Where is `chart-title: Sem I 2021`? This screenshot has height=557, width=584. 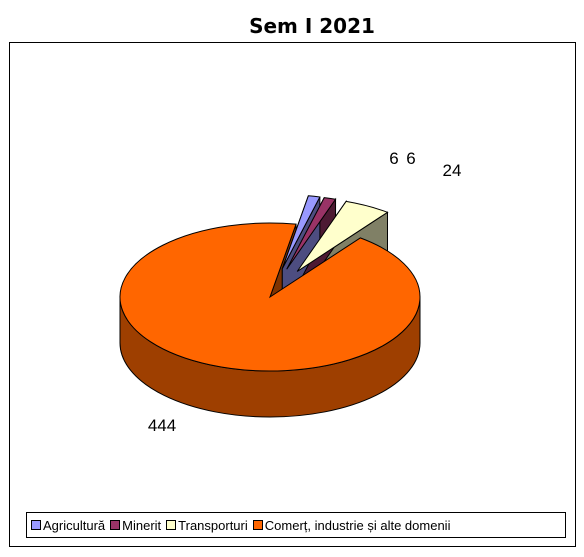 chart-title: Sem I 2021 is located at coordinates (312, 26).